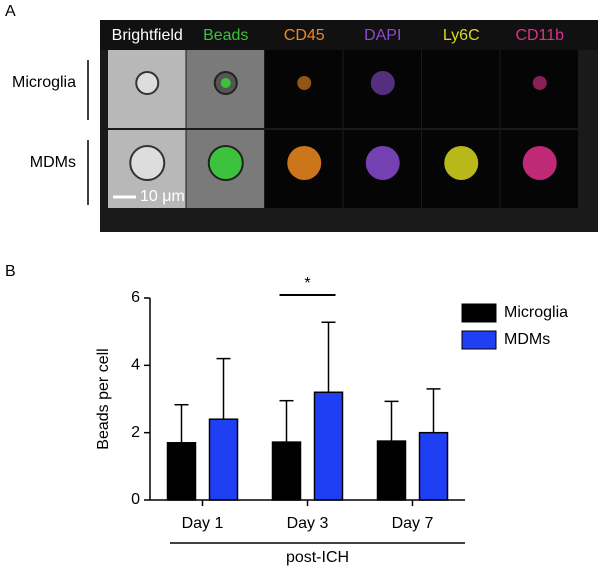 The width and height of the screenshot is (600, 569). I want to click on cell-image, so click(461, 89).